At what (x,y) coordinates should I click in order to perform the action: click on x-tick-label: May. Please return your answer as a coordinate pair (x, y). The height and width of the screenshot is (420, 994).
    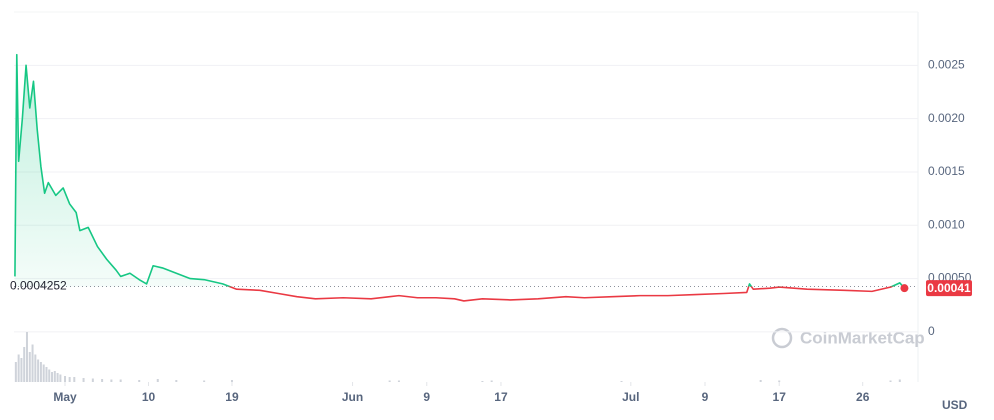
    Looking at the image, I should click on (65, 397).